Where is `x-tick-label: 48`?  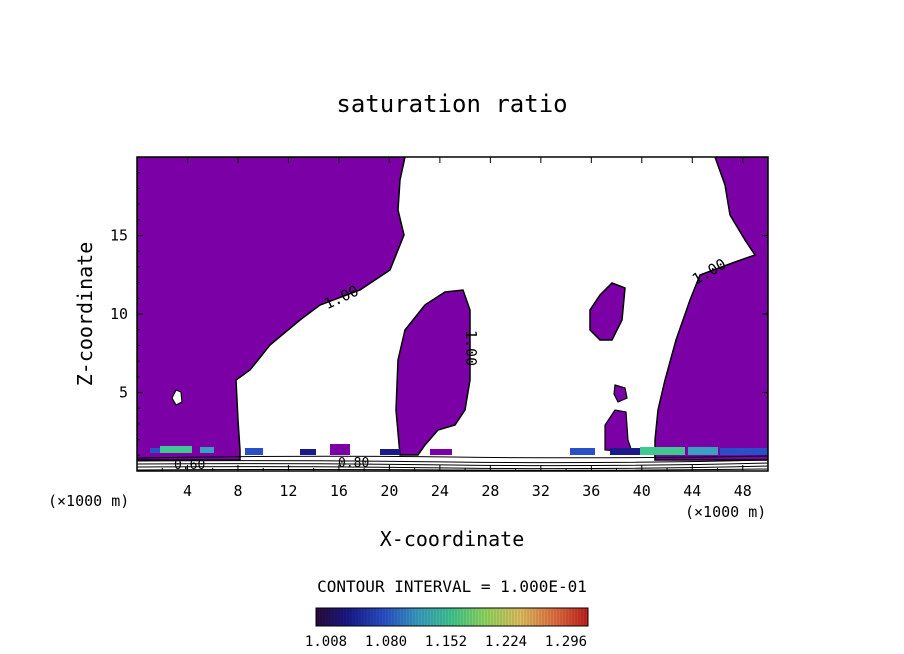
x-tick-label: 48 is located at coordinates (743, 491).